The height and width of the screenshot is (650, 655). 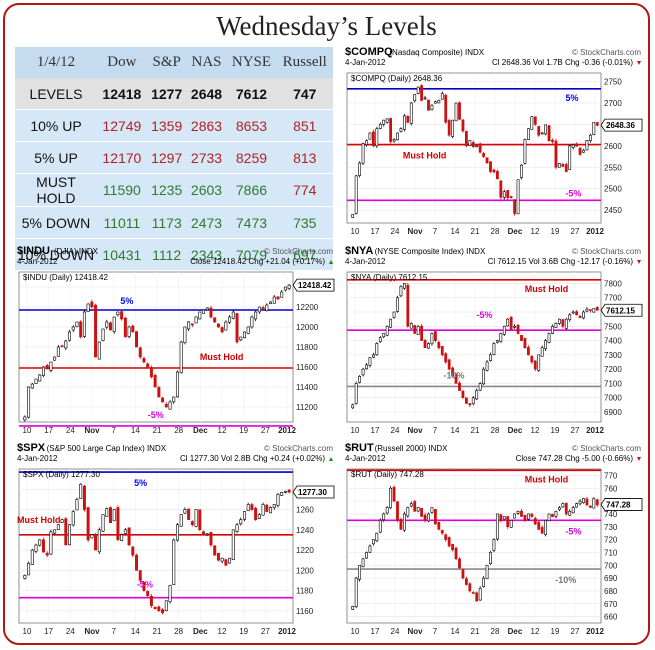 What do you see at coordinates (305, 591) in the screenshot?
I see `y-tick-label: 1180` at bounding box center [305, 591].